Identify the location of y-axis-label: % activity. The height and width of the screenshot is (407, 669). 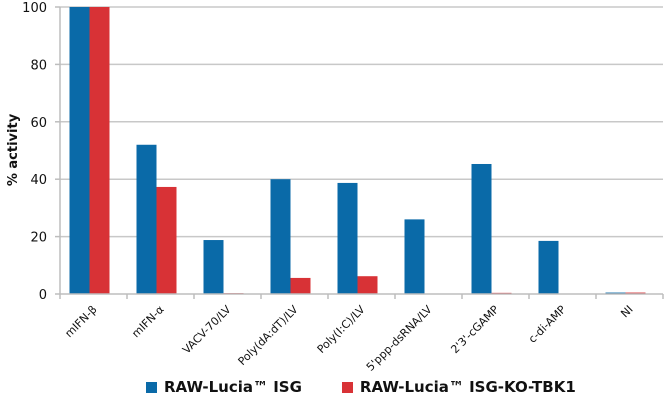
(13, 149).